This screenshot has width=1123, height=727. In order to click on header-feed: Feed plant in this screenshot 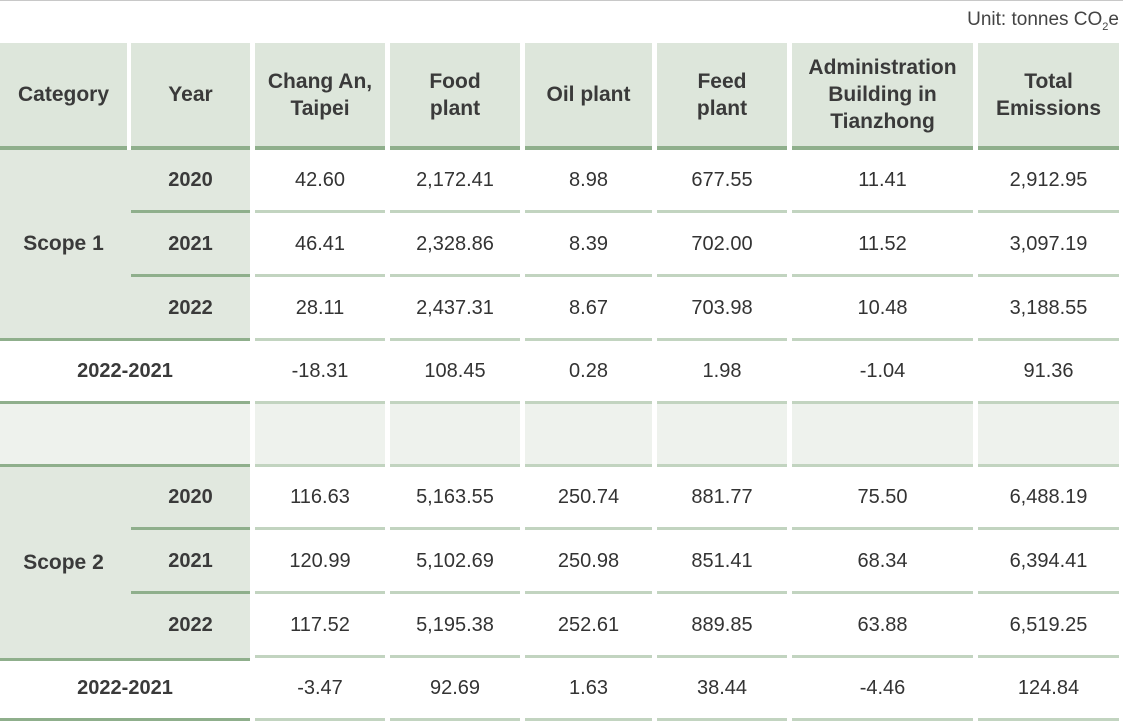, I will do `click(722, 96)`.